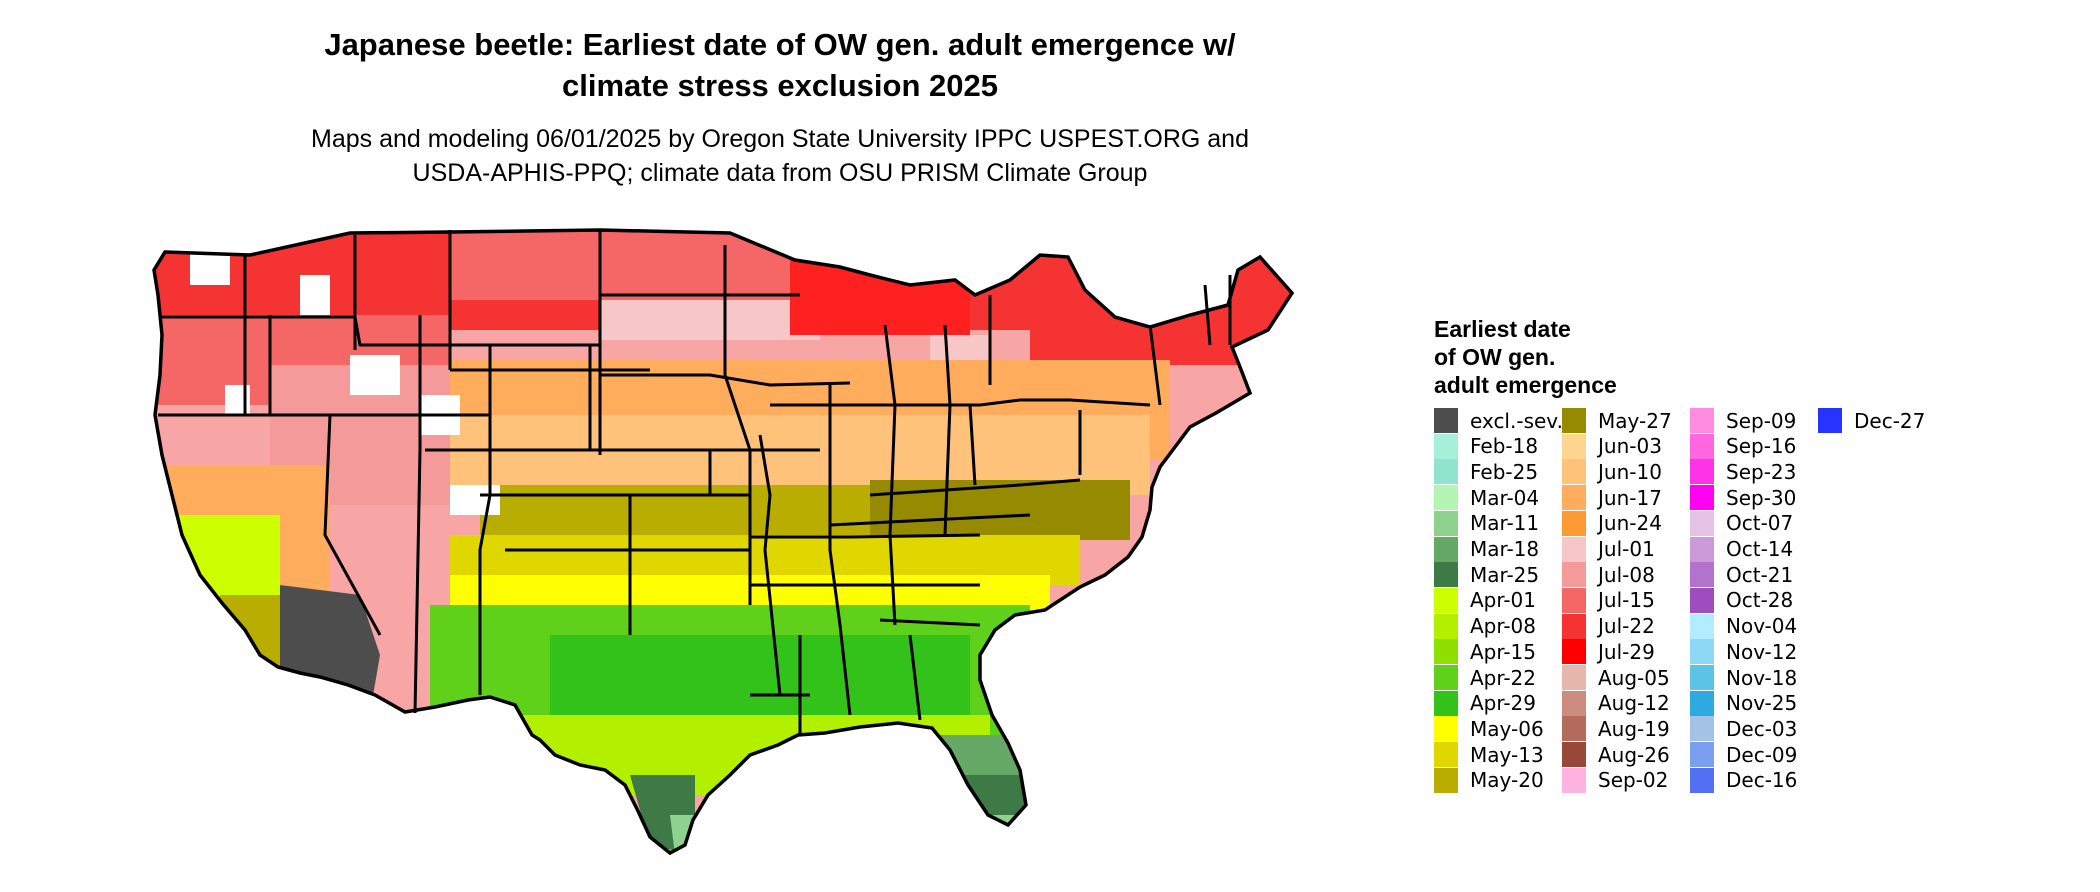  I want to click on legend-label: Nov-18, so click(1762, 677).